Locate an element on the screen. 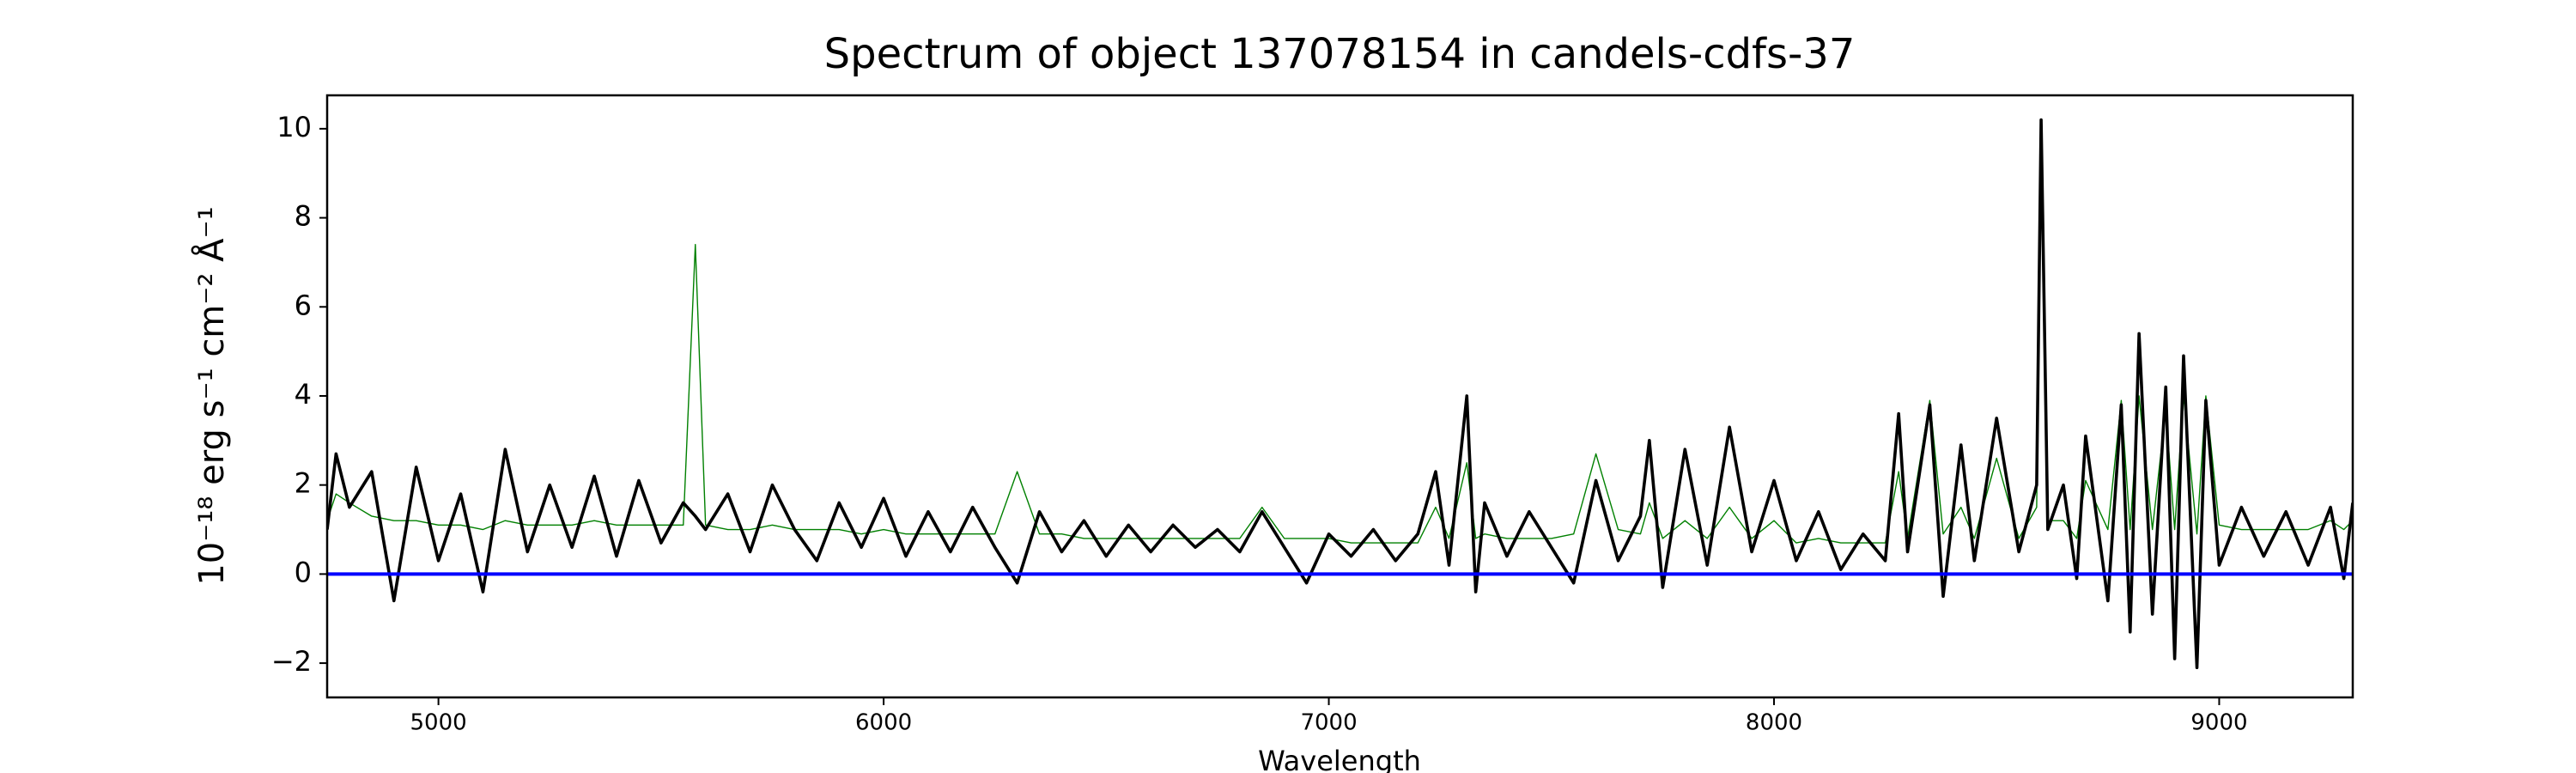 The image size is (2576, 773). x-tick-label: 8000 is located at coordinates (1774, 723).